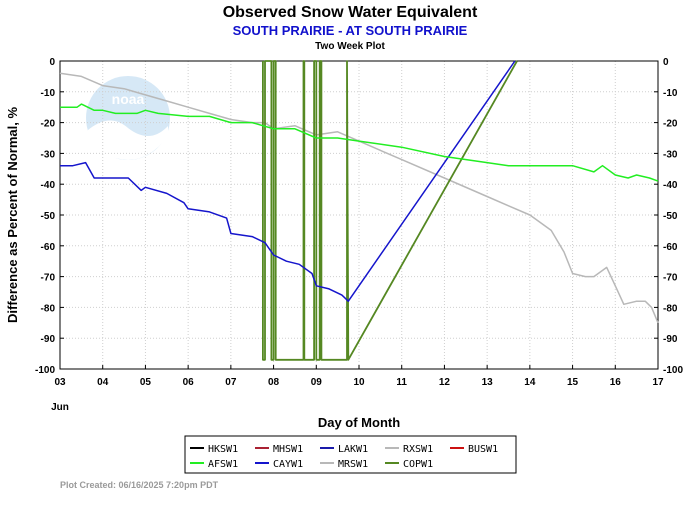 This screenshot has width=700, height=505. I want to click on y-tick-label-left: -10, so click(48, 93).